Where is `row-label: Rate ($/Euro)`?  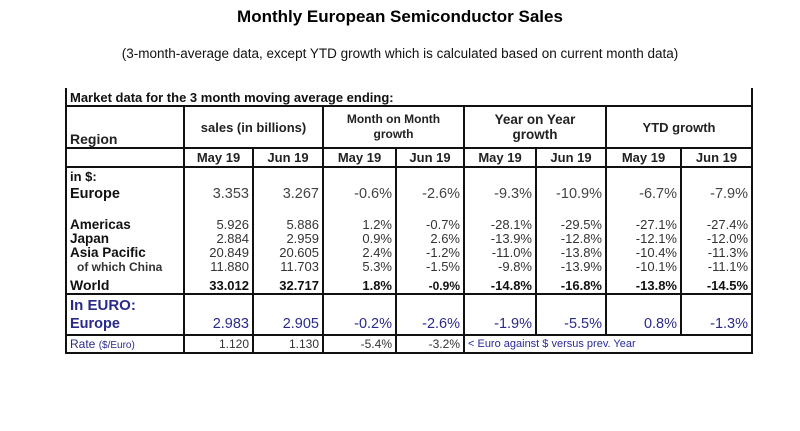
row-label: Rate ($/Euro) is located at coordinates (125, 344).